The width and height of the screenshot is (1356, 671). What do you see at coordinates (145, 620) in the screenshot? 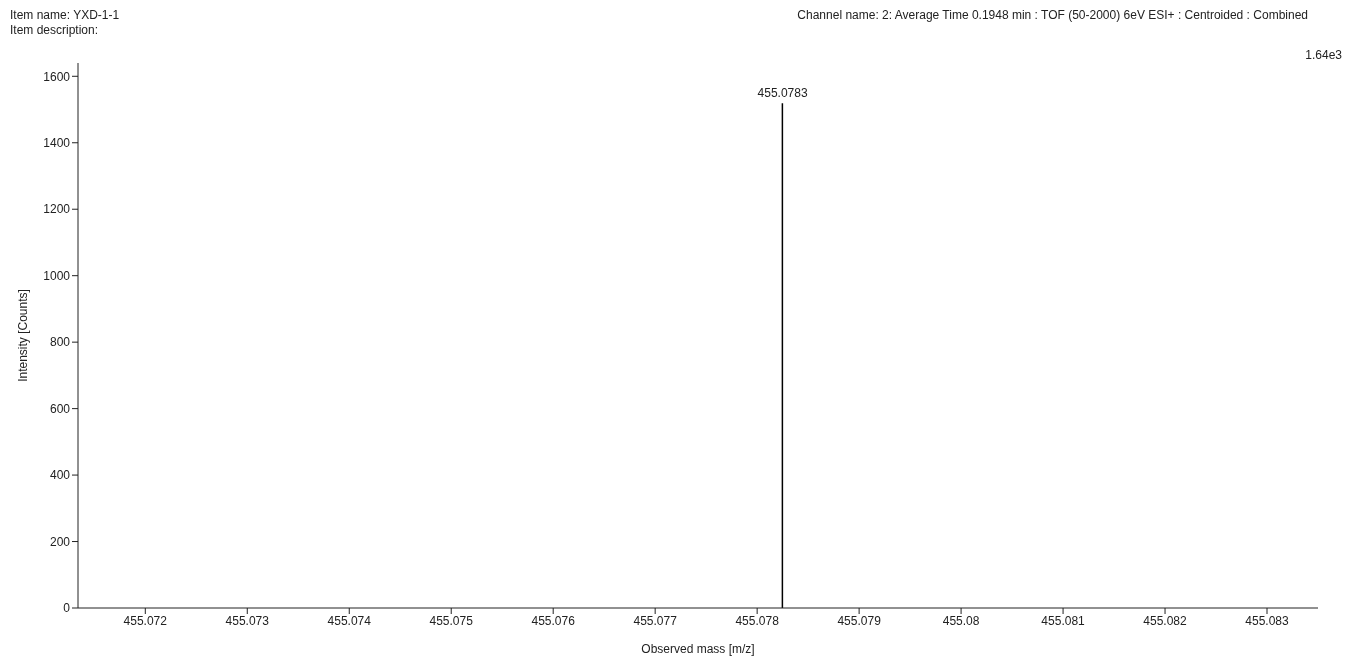
I see `x-tick-label: 455.072` at bounding box center [145, 620].